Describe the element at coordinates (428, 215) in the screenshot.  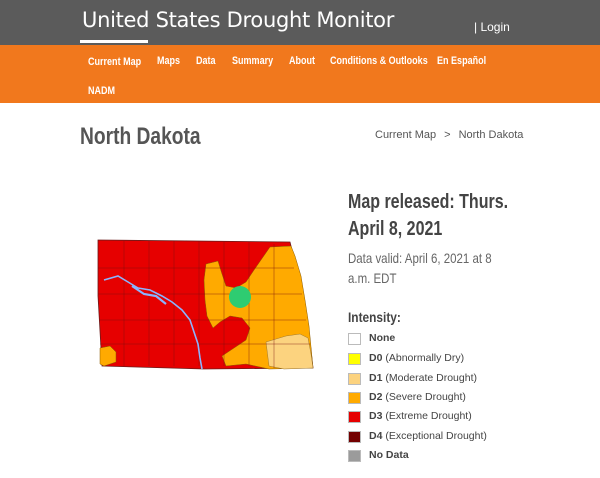
I see `map-released-date: Map released: Thurs. April 8, 2021` at that location.